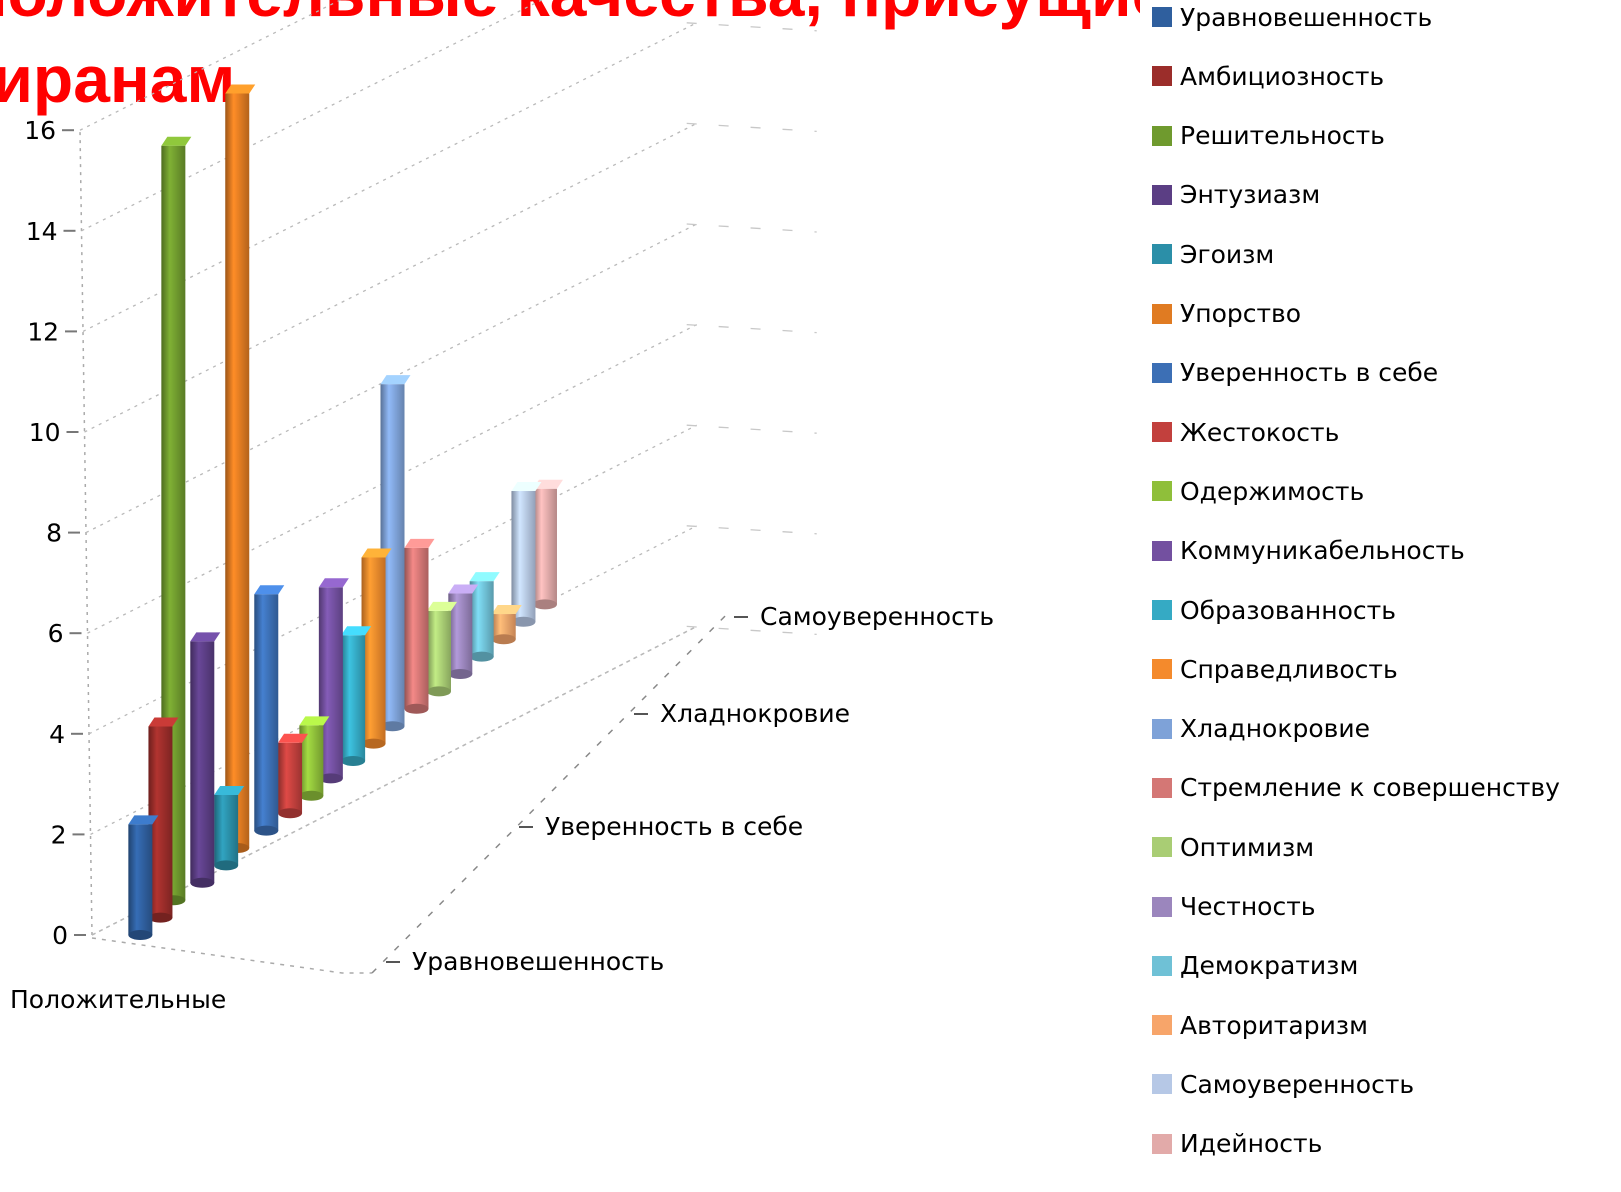 This screenshot has height=1192, width=1621. What do you see at coordinates (570, 58) in the screenshot?
I see `slide-title: Положительные качества, присущие тиранам` at bounding box center [570, 58].